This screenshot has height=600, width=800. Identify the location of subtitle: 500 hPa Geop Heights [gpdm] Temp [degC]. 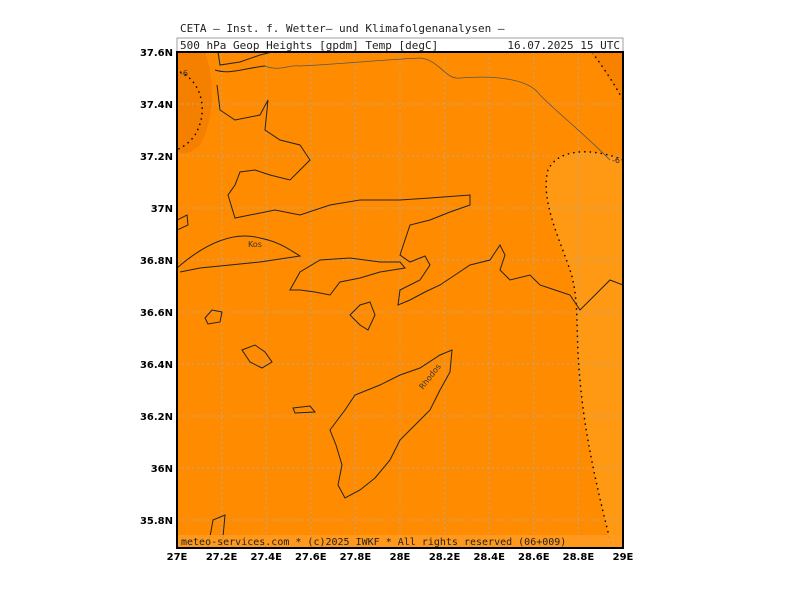
(309, 45).